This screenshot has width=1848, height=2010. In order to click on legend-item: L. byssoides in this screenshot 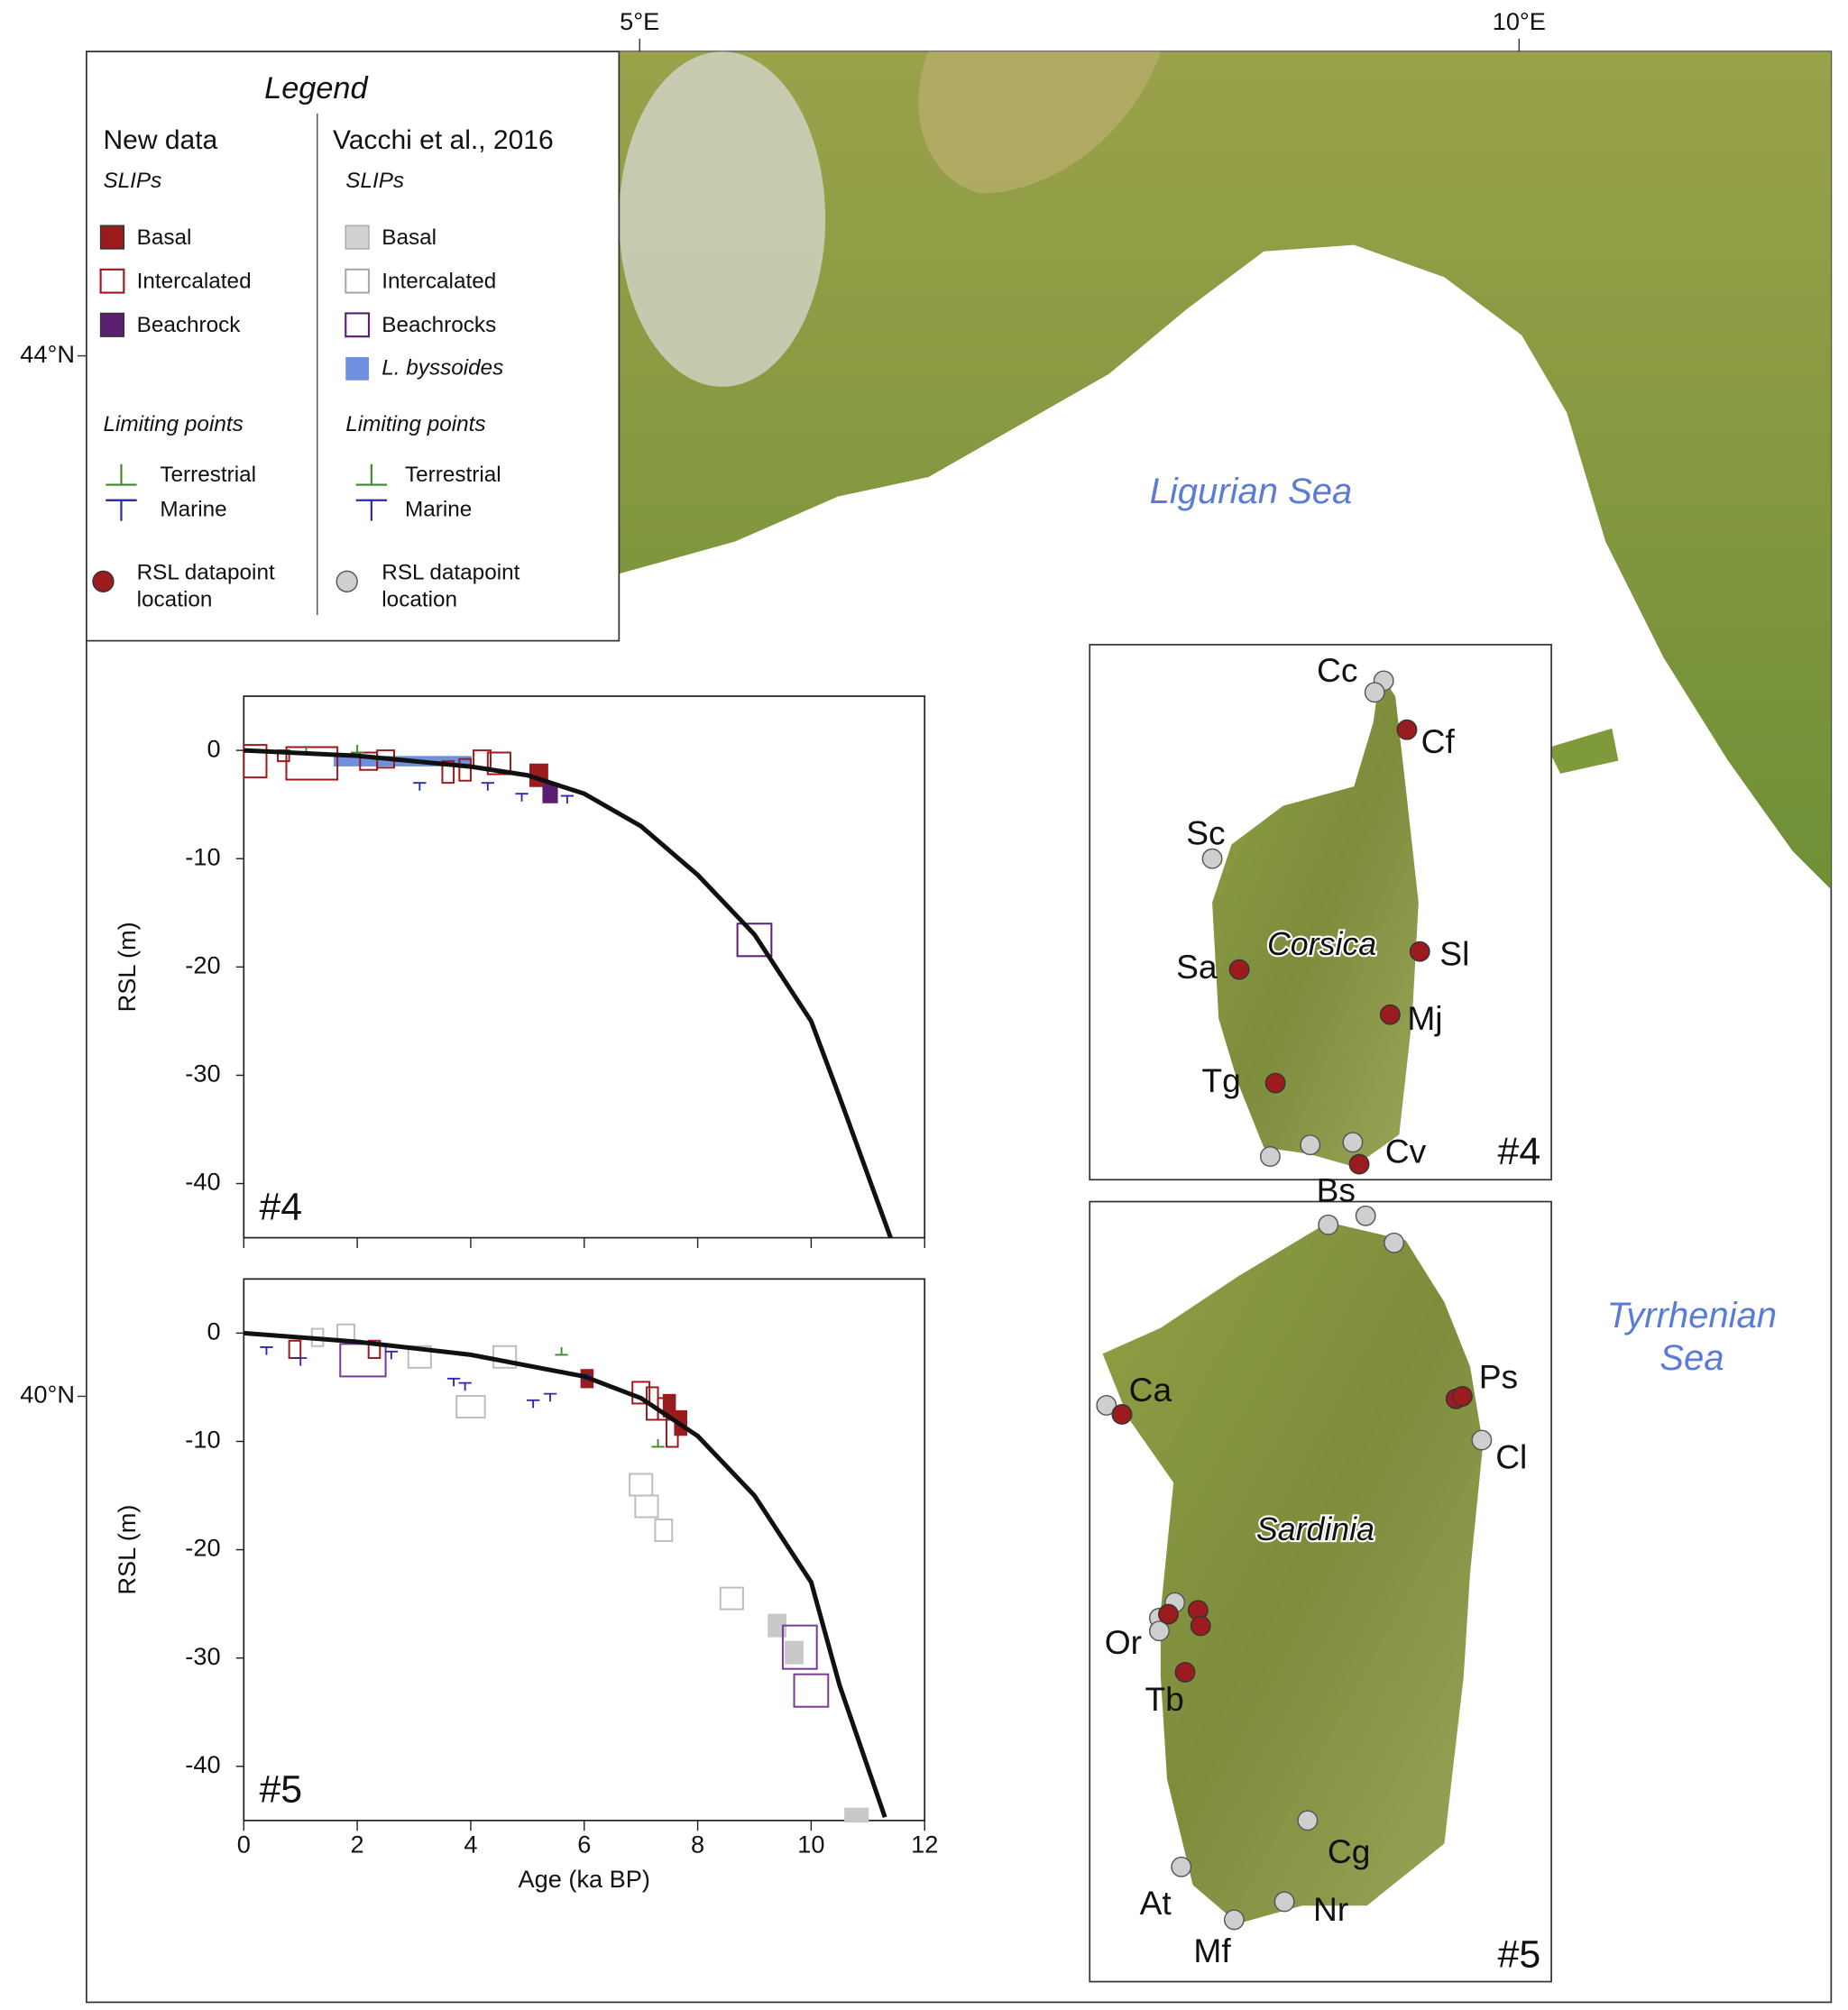, I will do `click(443, 367)`.